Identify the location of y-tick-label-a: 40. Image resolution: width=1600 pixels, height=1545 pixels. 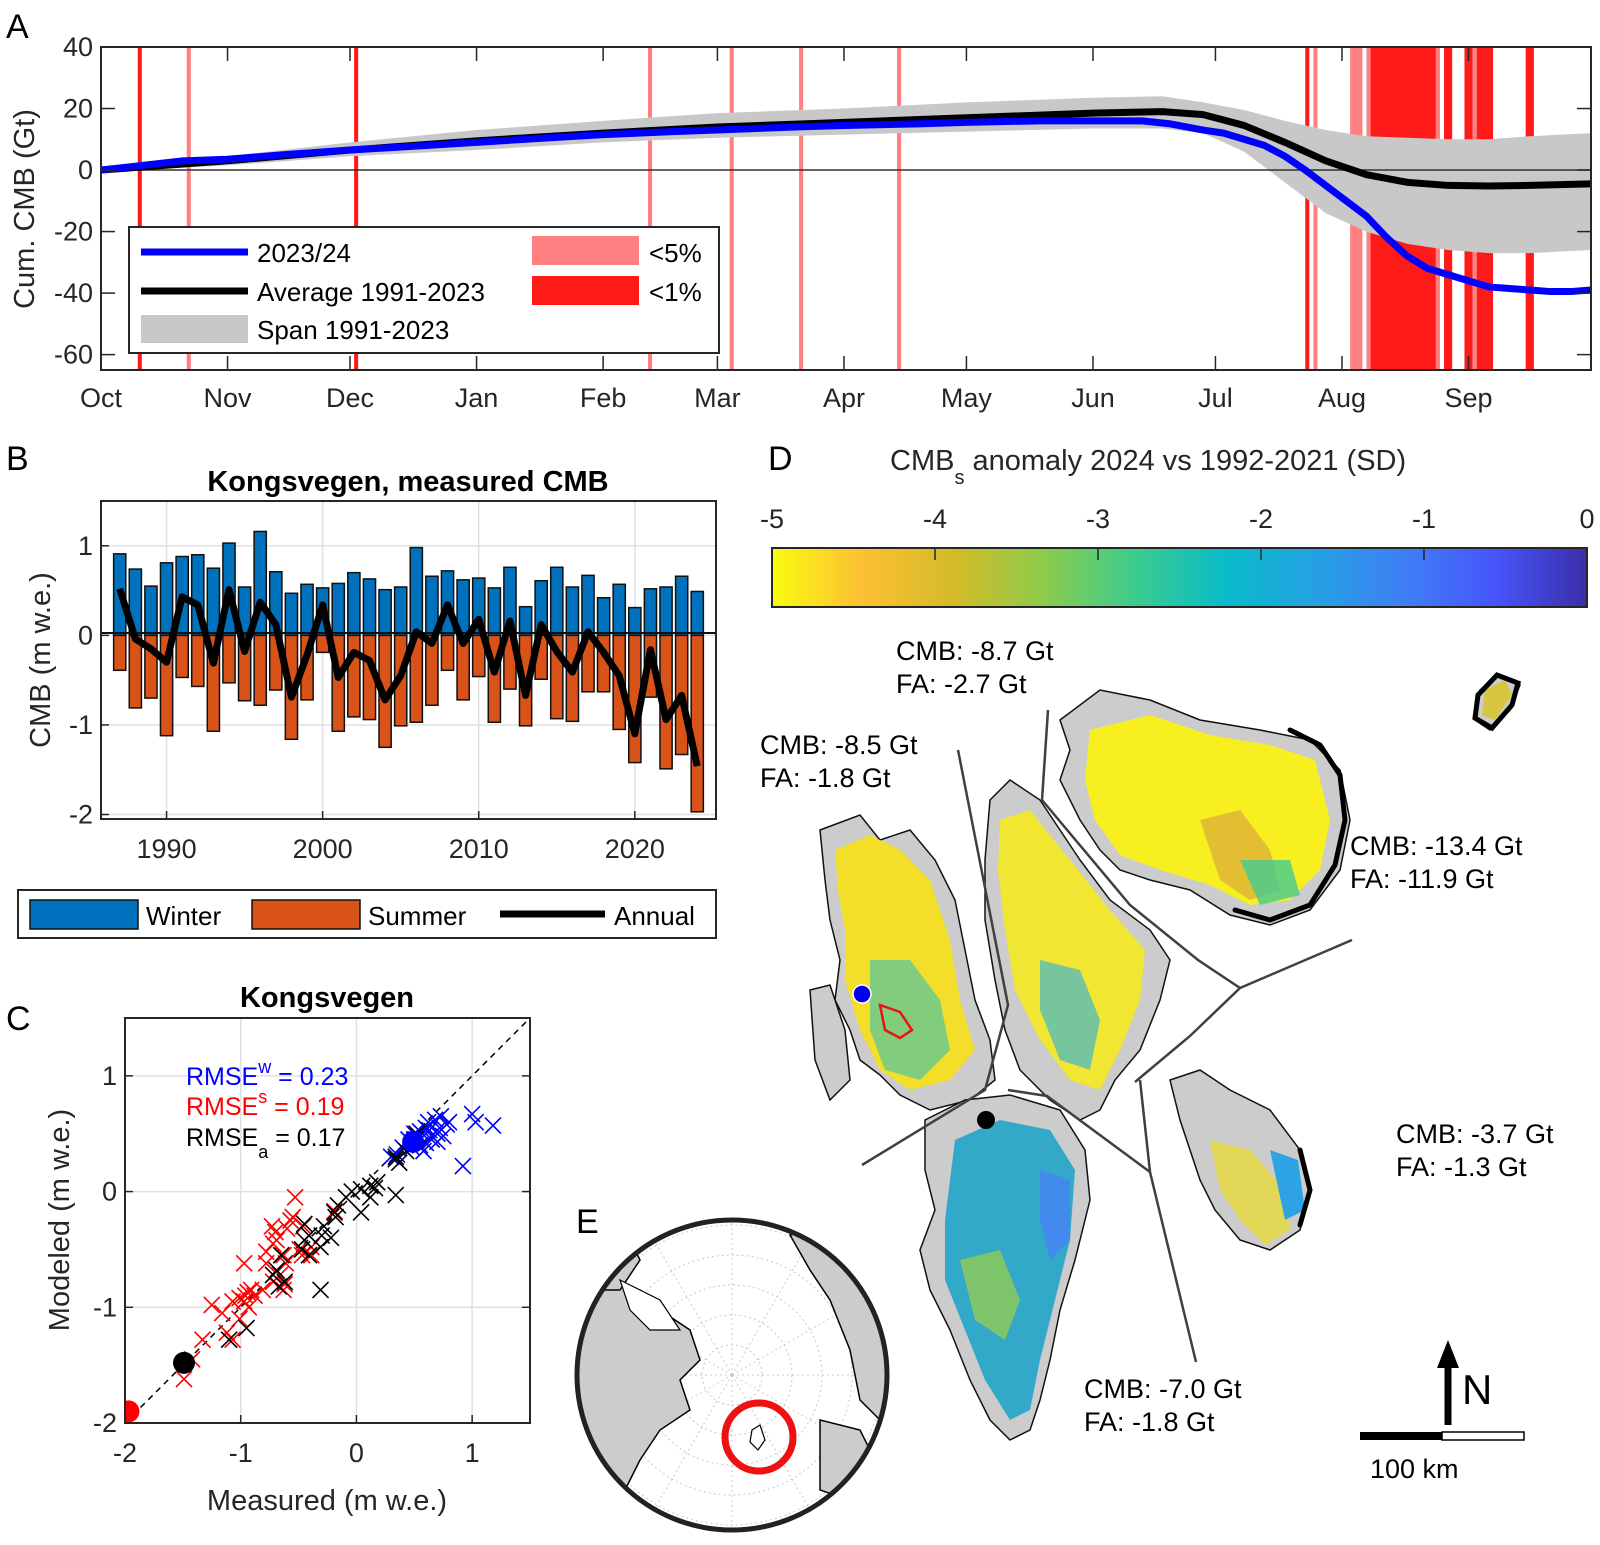
(78, 47).